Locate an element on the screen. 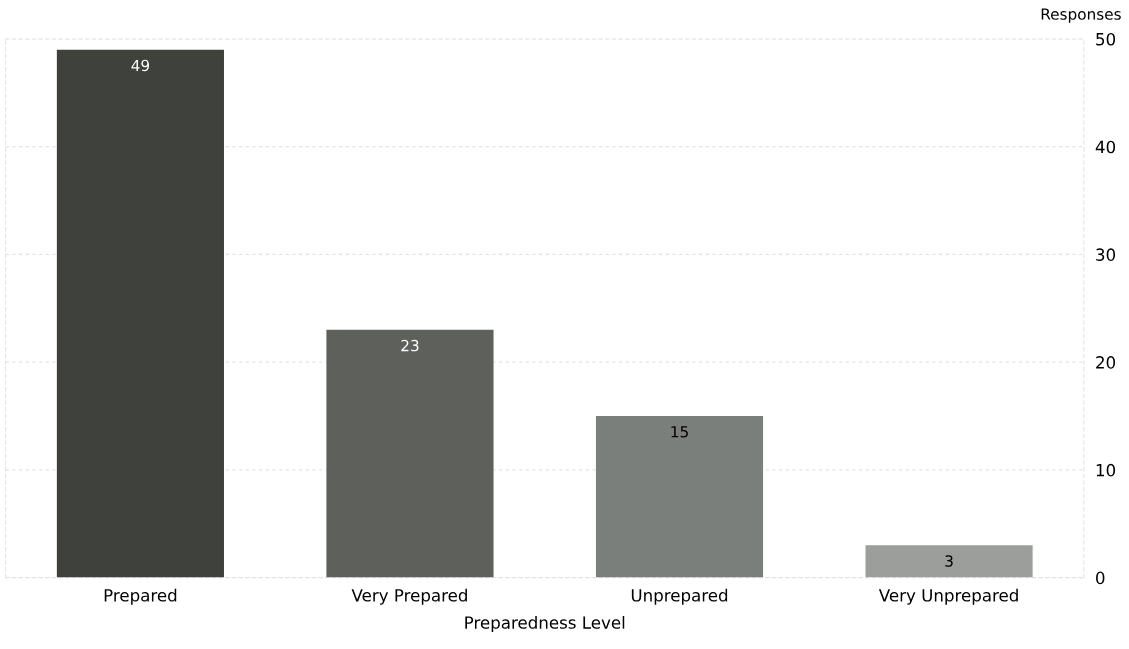  x-tick-label: Prepared is located at coordinates (140, 596).